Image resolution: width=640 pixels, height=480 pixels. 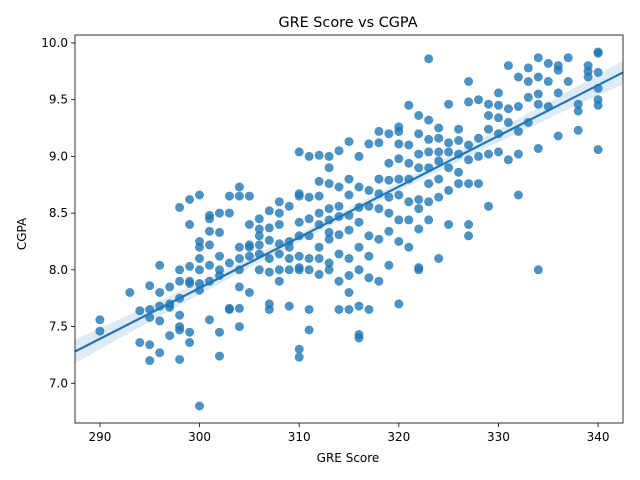 What do you see at coordinates (22, 233) in the screenshot?
I see `y-axis-label: CGPA` at bounding box center [22, 233].